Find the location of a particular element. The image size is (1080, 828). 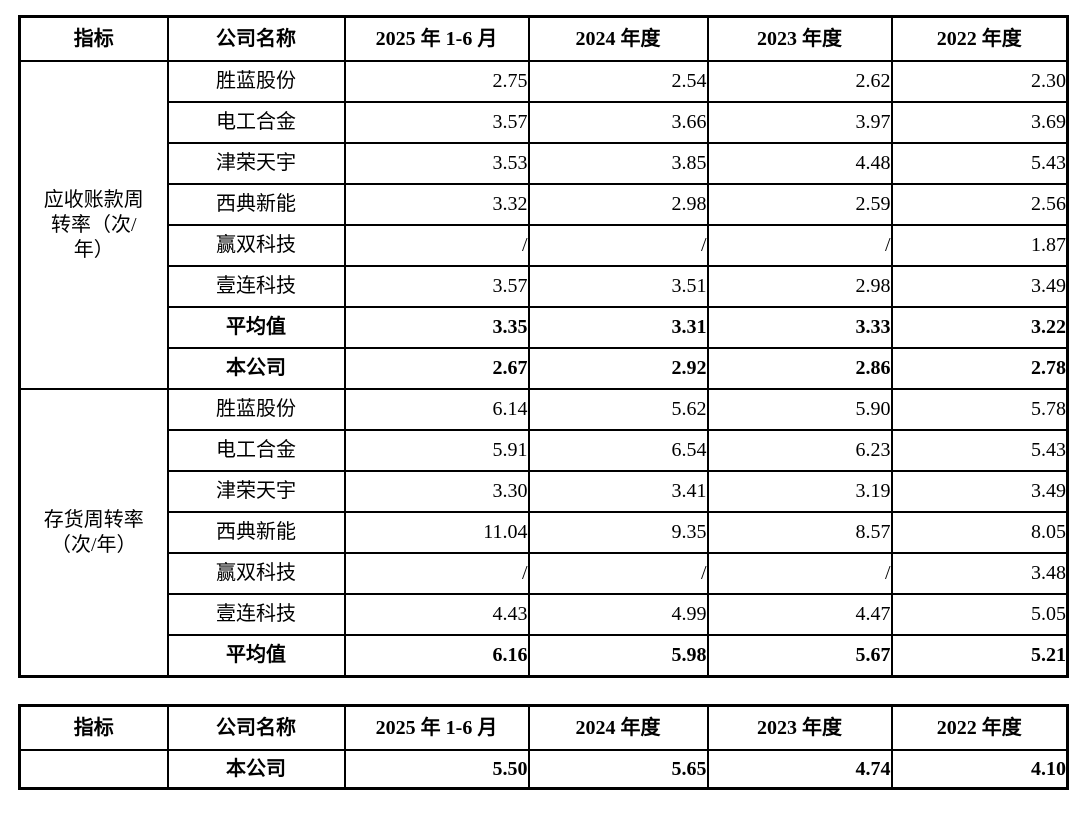

table2-header-2025h1: 2025 年 1-6 月 is located at coordinates (436, 727).